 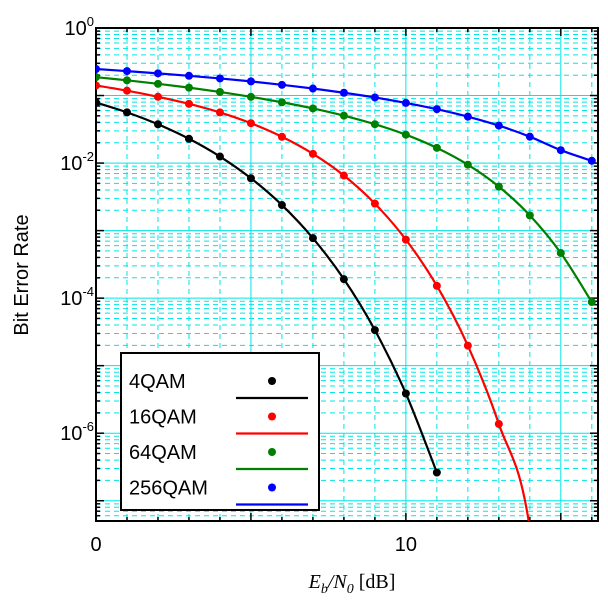 I want to click on y-tick-label: 10⁻⁴, so click(x=77, y=297).